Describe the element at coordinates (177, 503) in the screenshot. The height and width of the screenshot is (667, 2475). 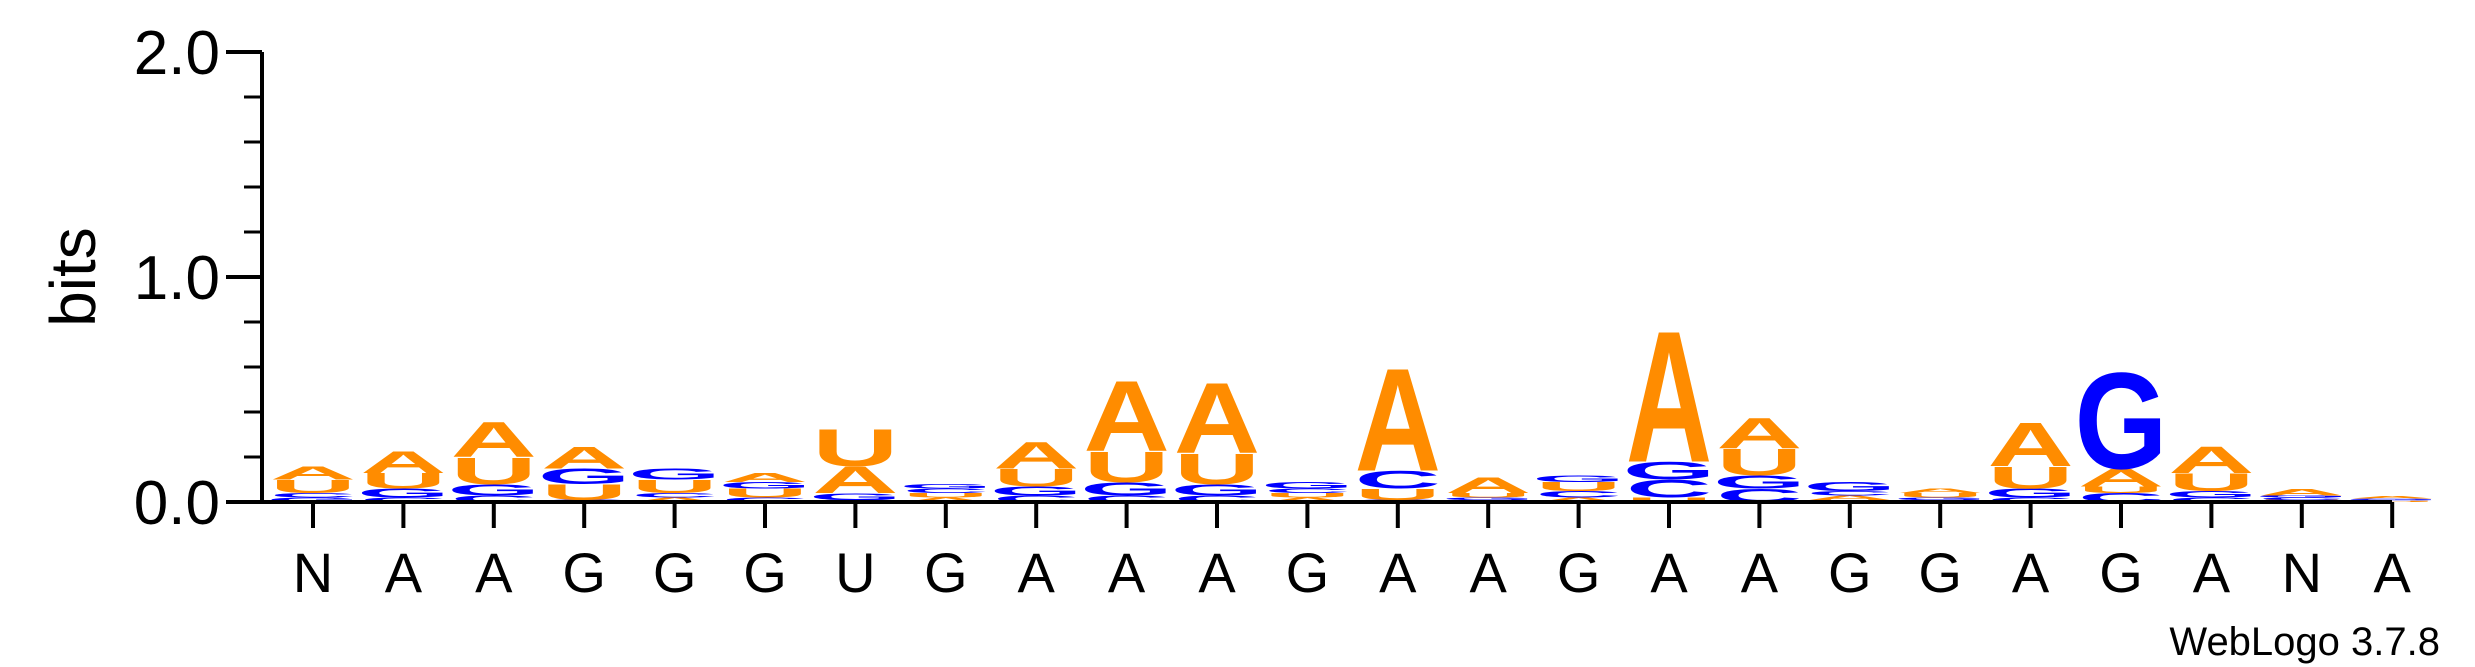
I see `y-tick-label: 0.0` at that location.